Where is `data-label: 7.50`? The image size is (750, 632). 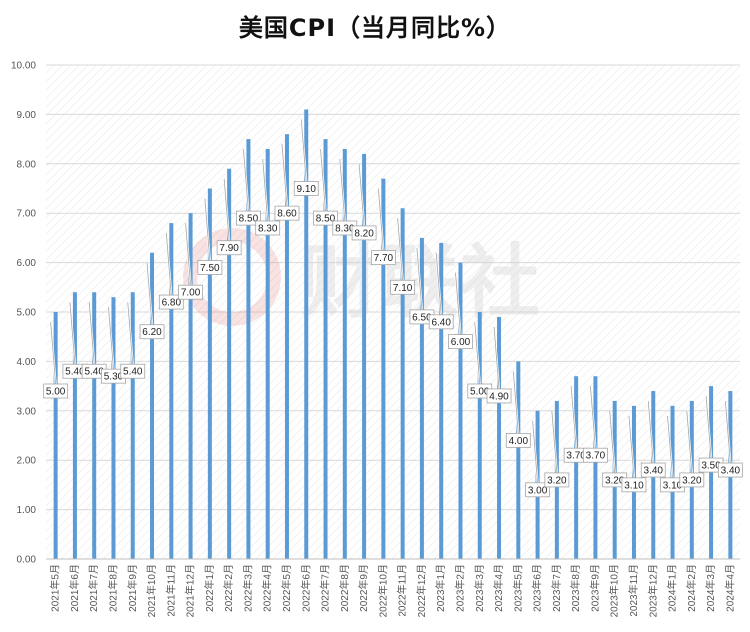
data-label: 7.50 is located at coordinates (210, 236).